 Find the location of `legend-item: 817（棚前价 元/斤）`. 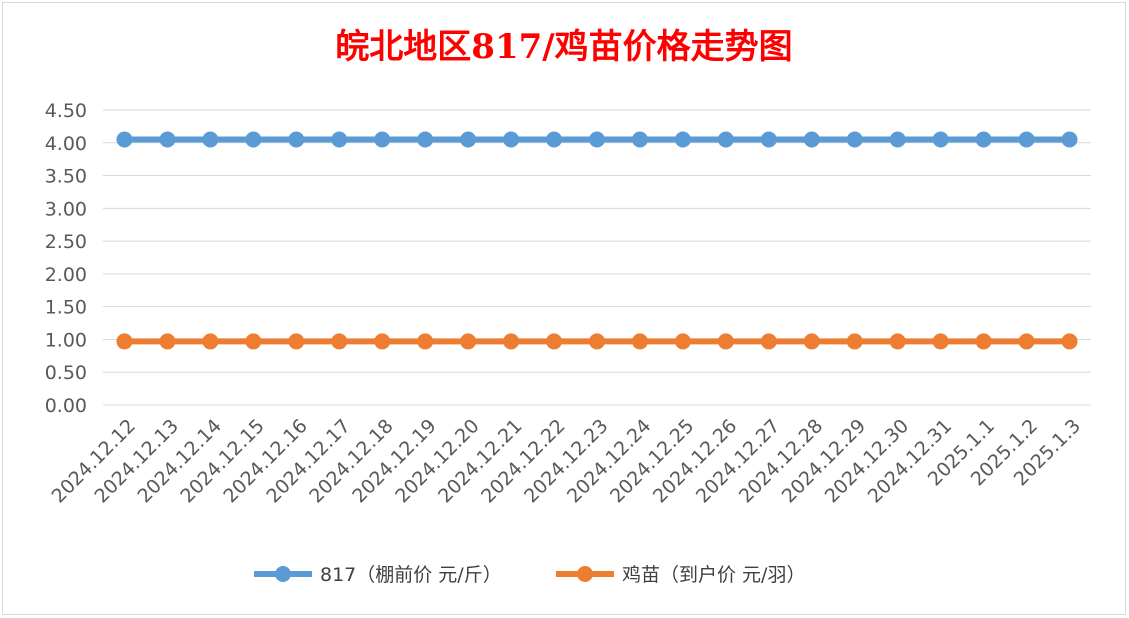

legend-item: 817（棚前价 元/斤） is located at coordinates (378, 575).